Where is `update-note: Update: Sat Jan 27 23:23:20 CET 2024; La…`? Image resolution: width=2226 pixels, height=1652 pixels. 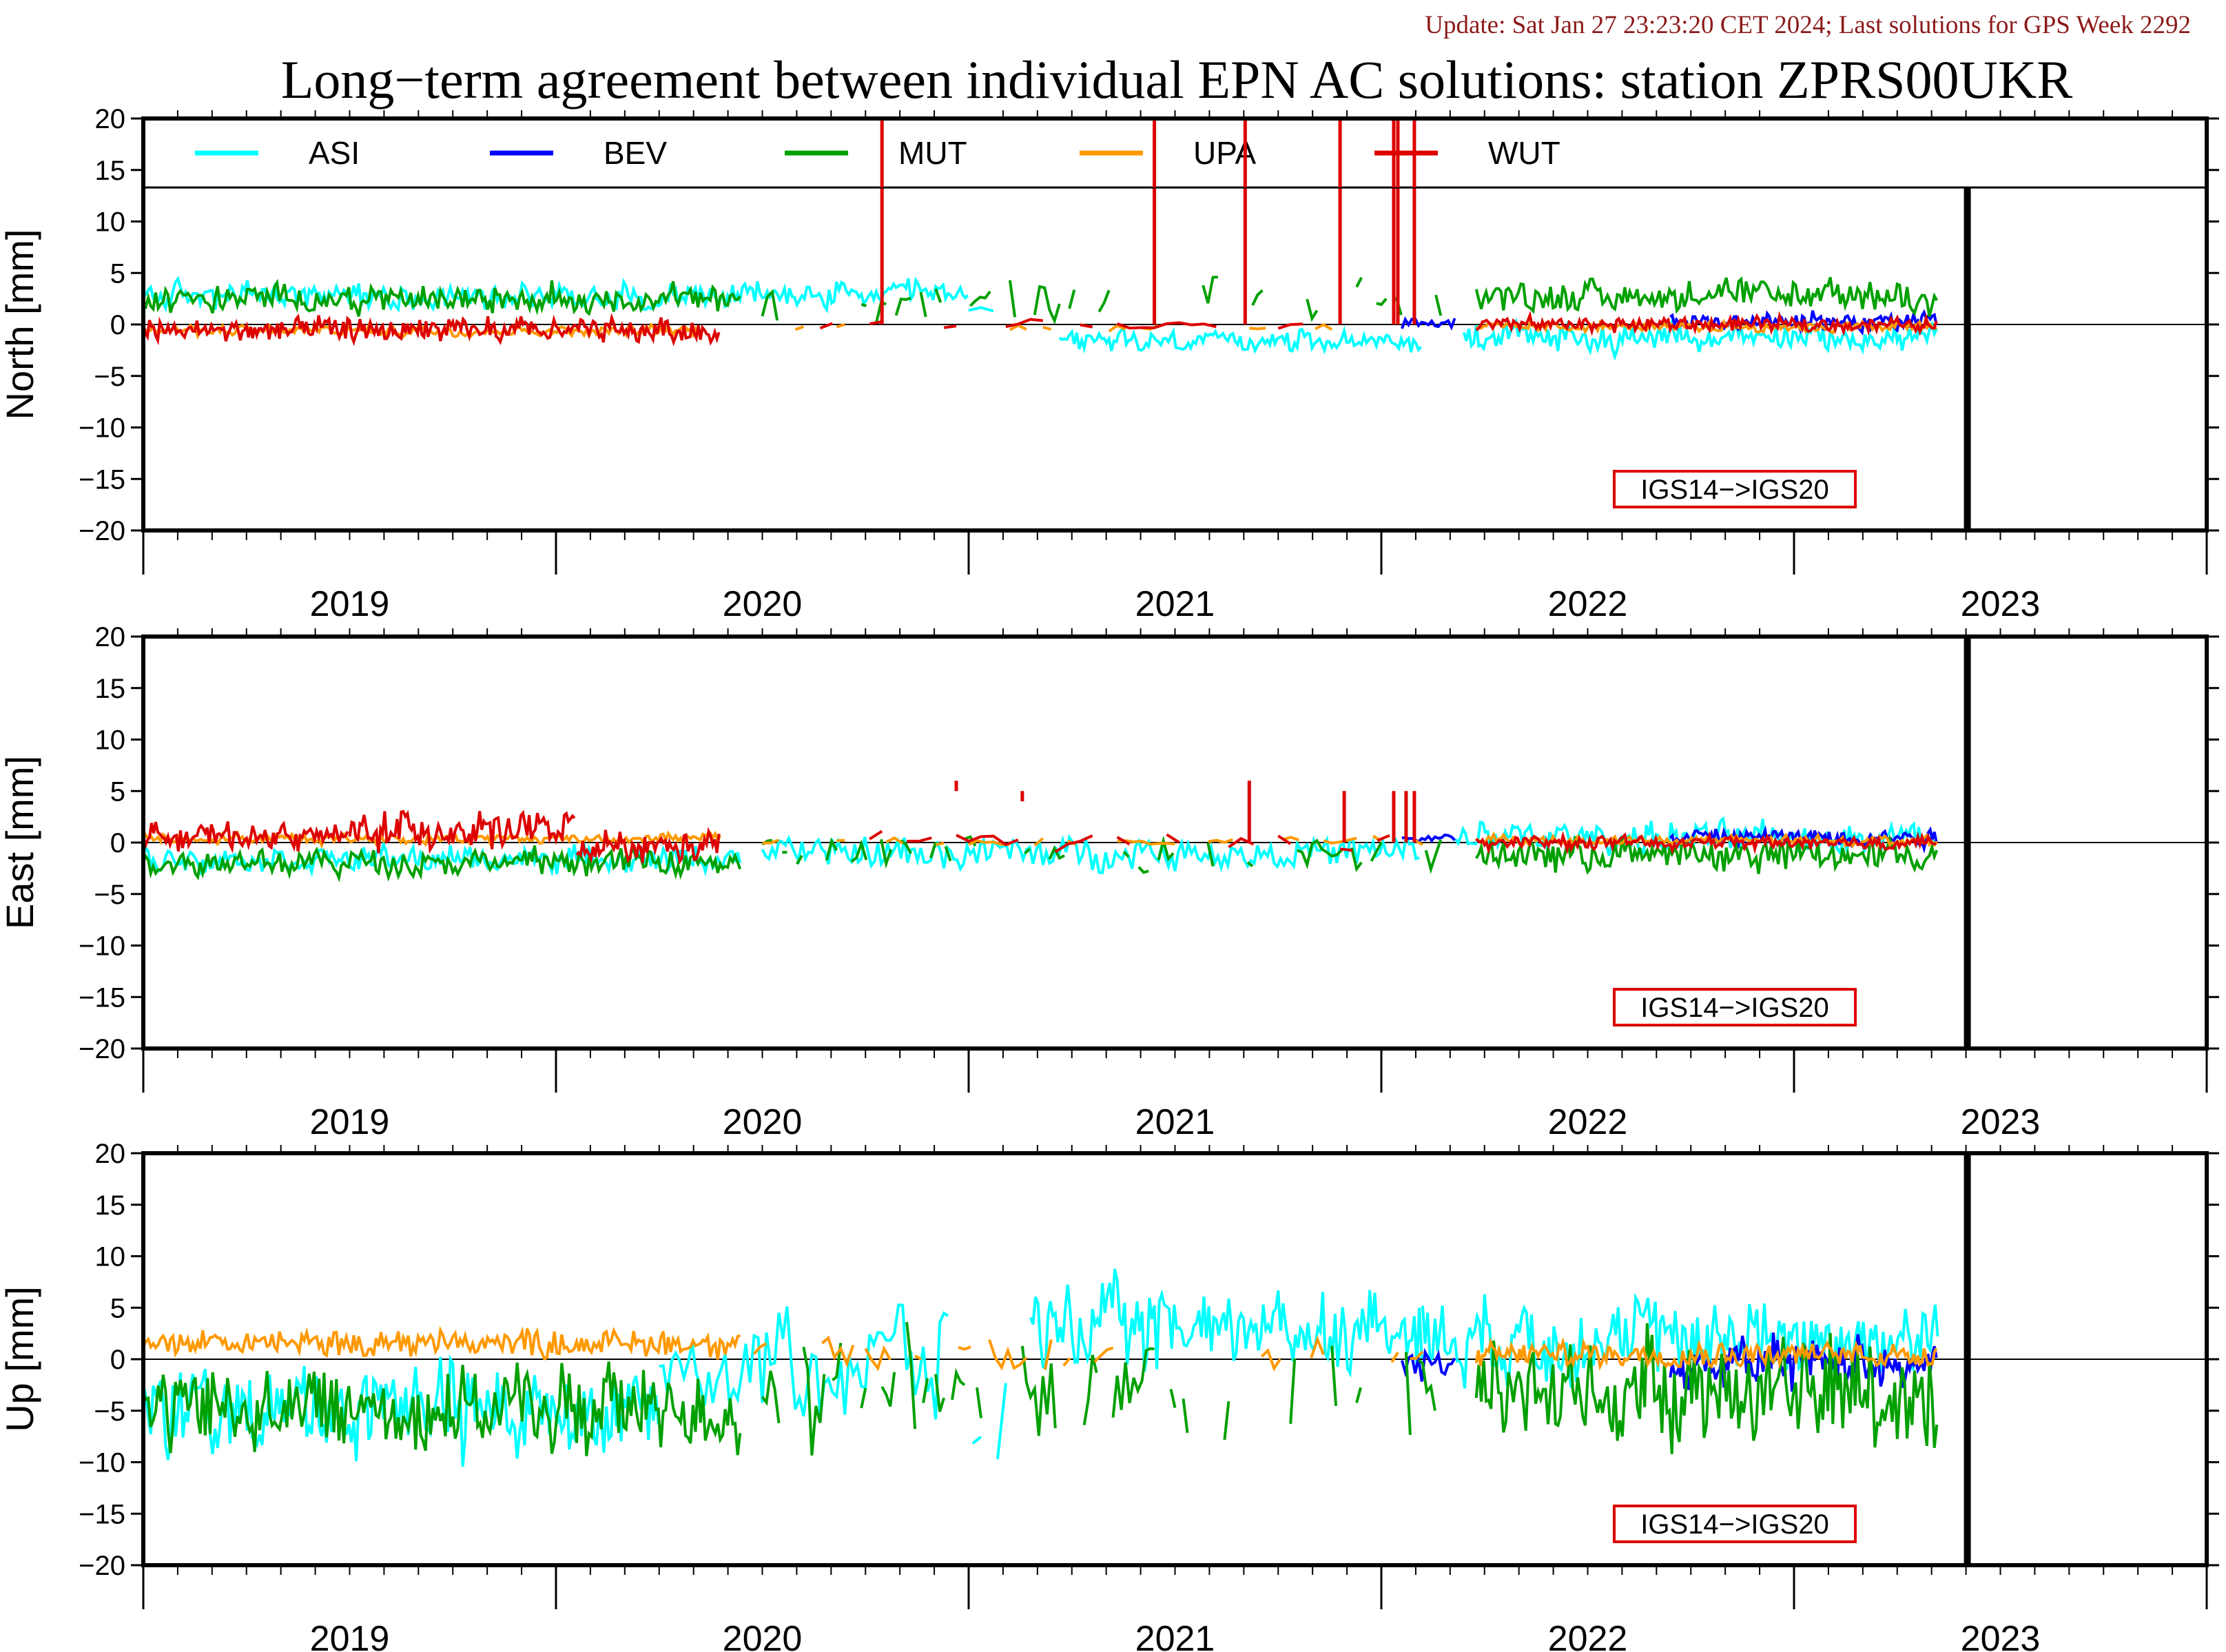 update-note: Update: Sat Jan 27 23:23:20 CET 2024; La… is located at coordinates (1808, 25).